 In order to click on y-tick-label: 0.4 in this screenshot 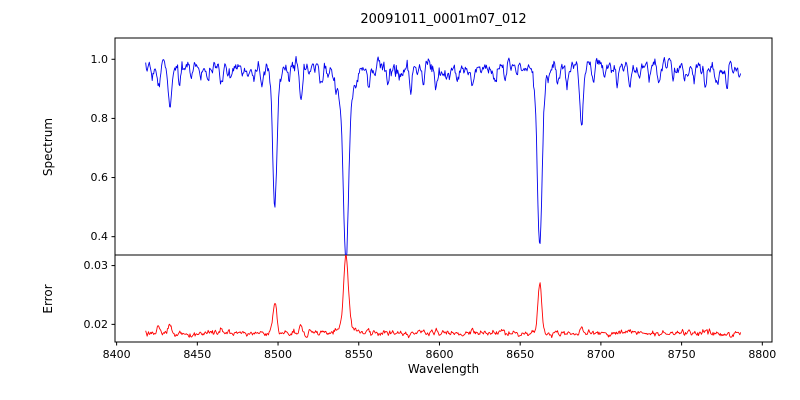, I will do `click(100, 236)`.